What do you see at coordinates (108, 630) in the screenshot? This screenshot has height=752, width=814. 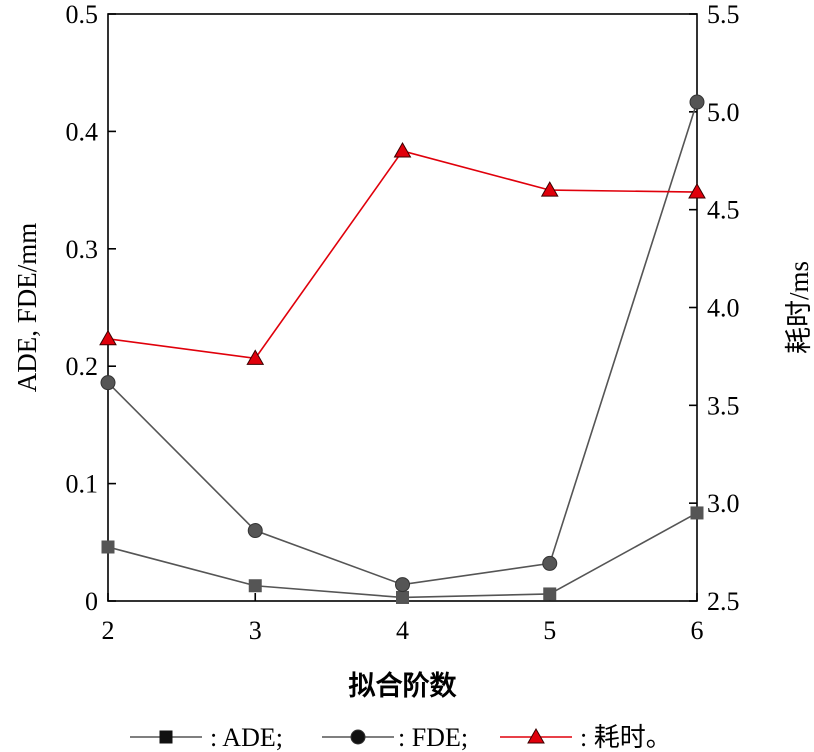 I see `x-tick-label: 2` at bounding box center [108, 630].